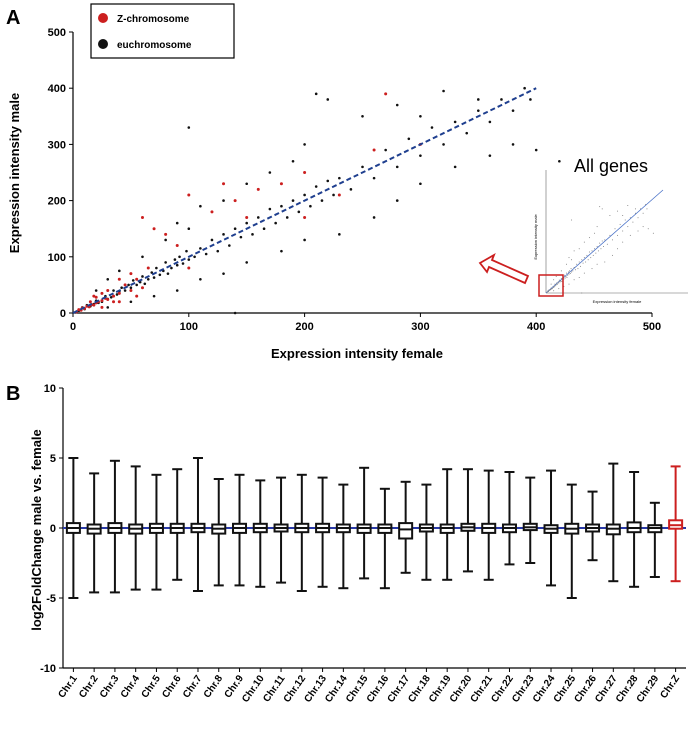 The height and width of the screenshot is (739, 692). Describe the element at coordinates (136, 528) in the screenshot. I see `box-chr4` at that location.